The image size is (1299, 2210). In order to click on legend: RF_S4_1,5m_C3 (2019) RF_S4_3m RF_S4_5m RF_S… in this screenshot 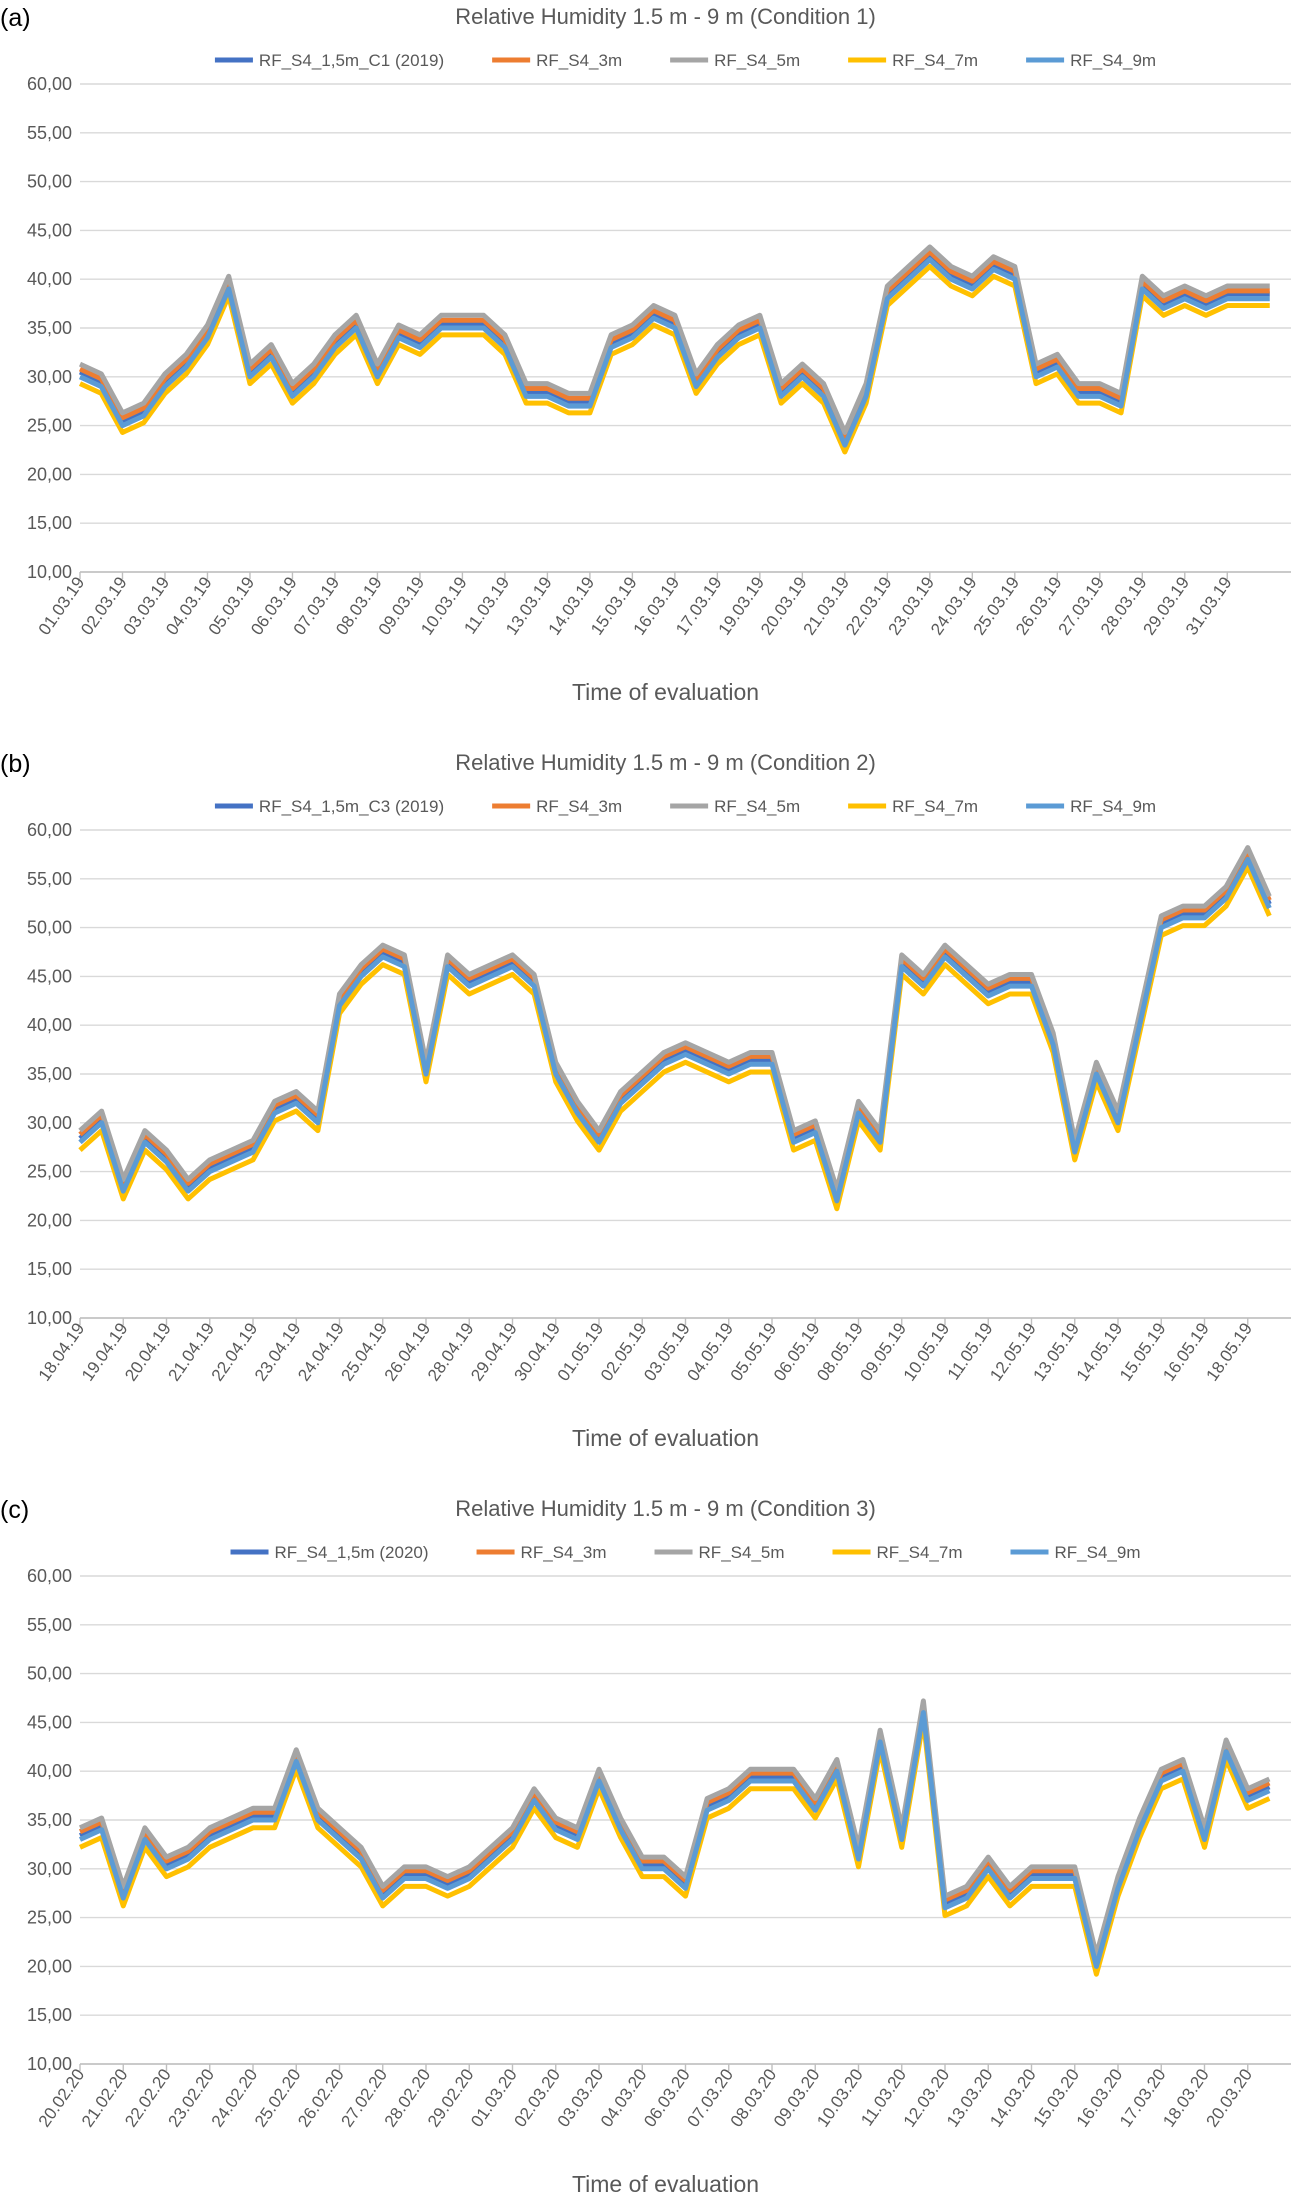, I will do `click(685, 806)`.